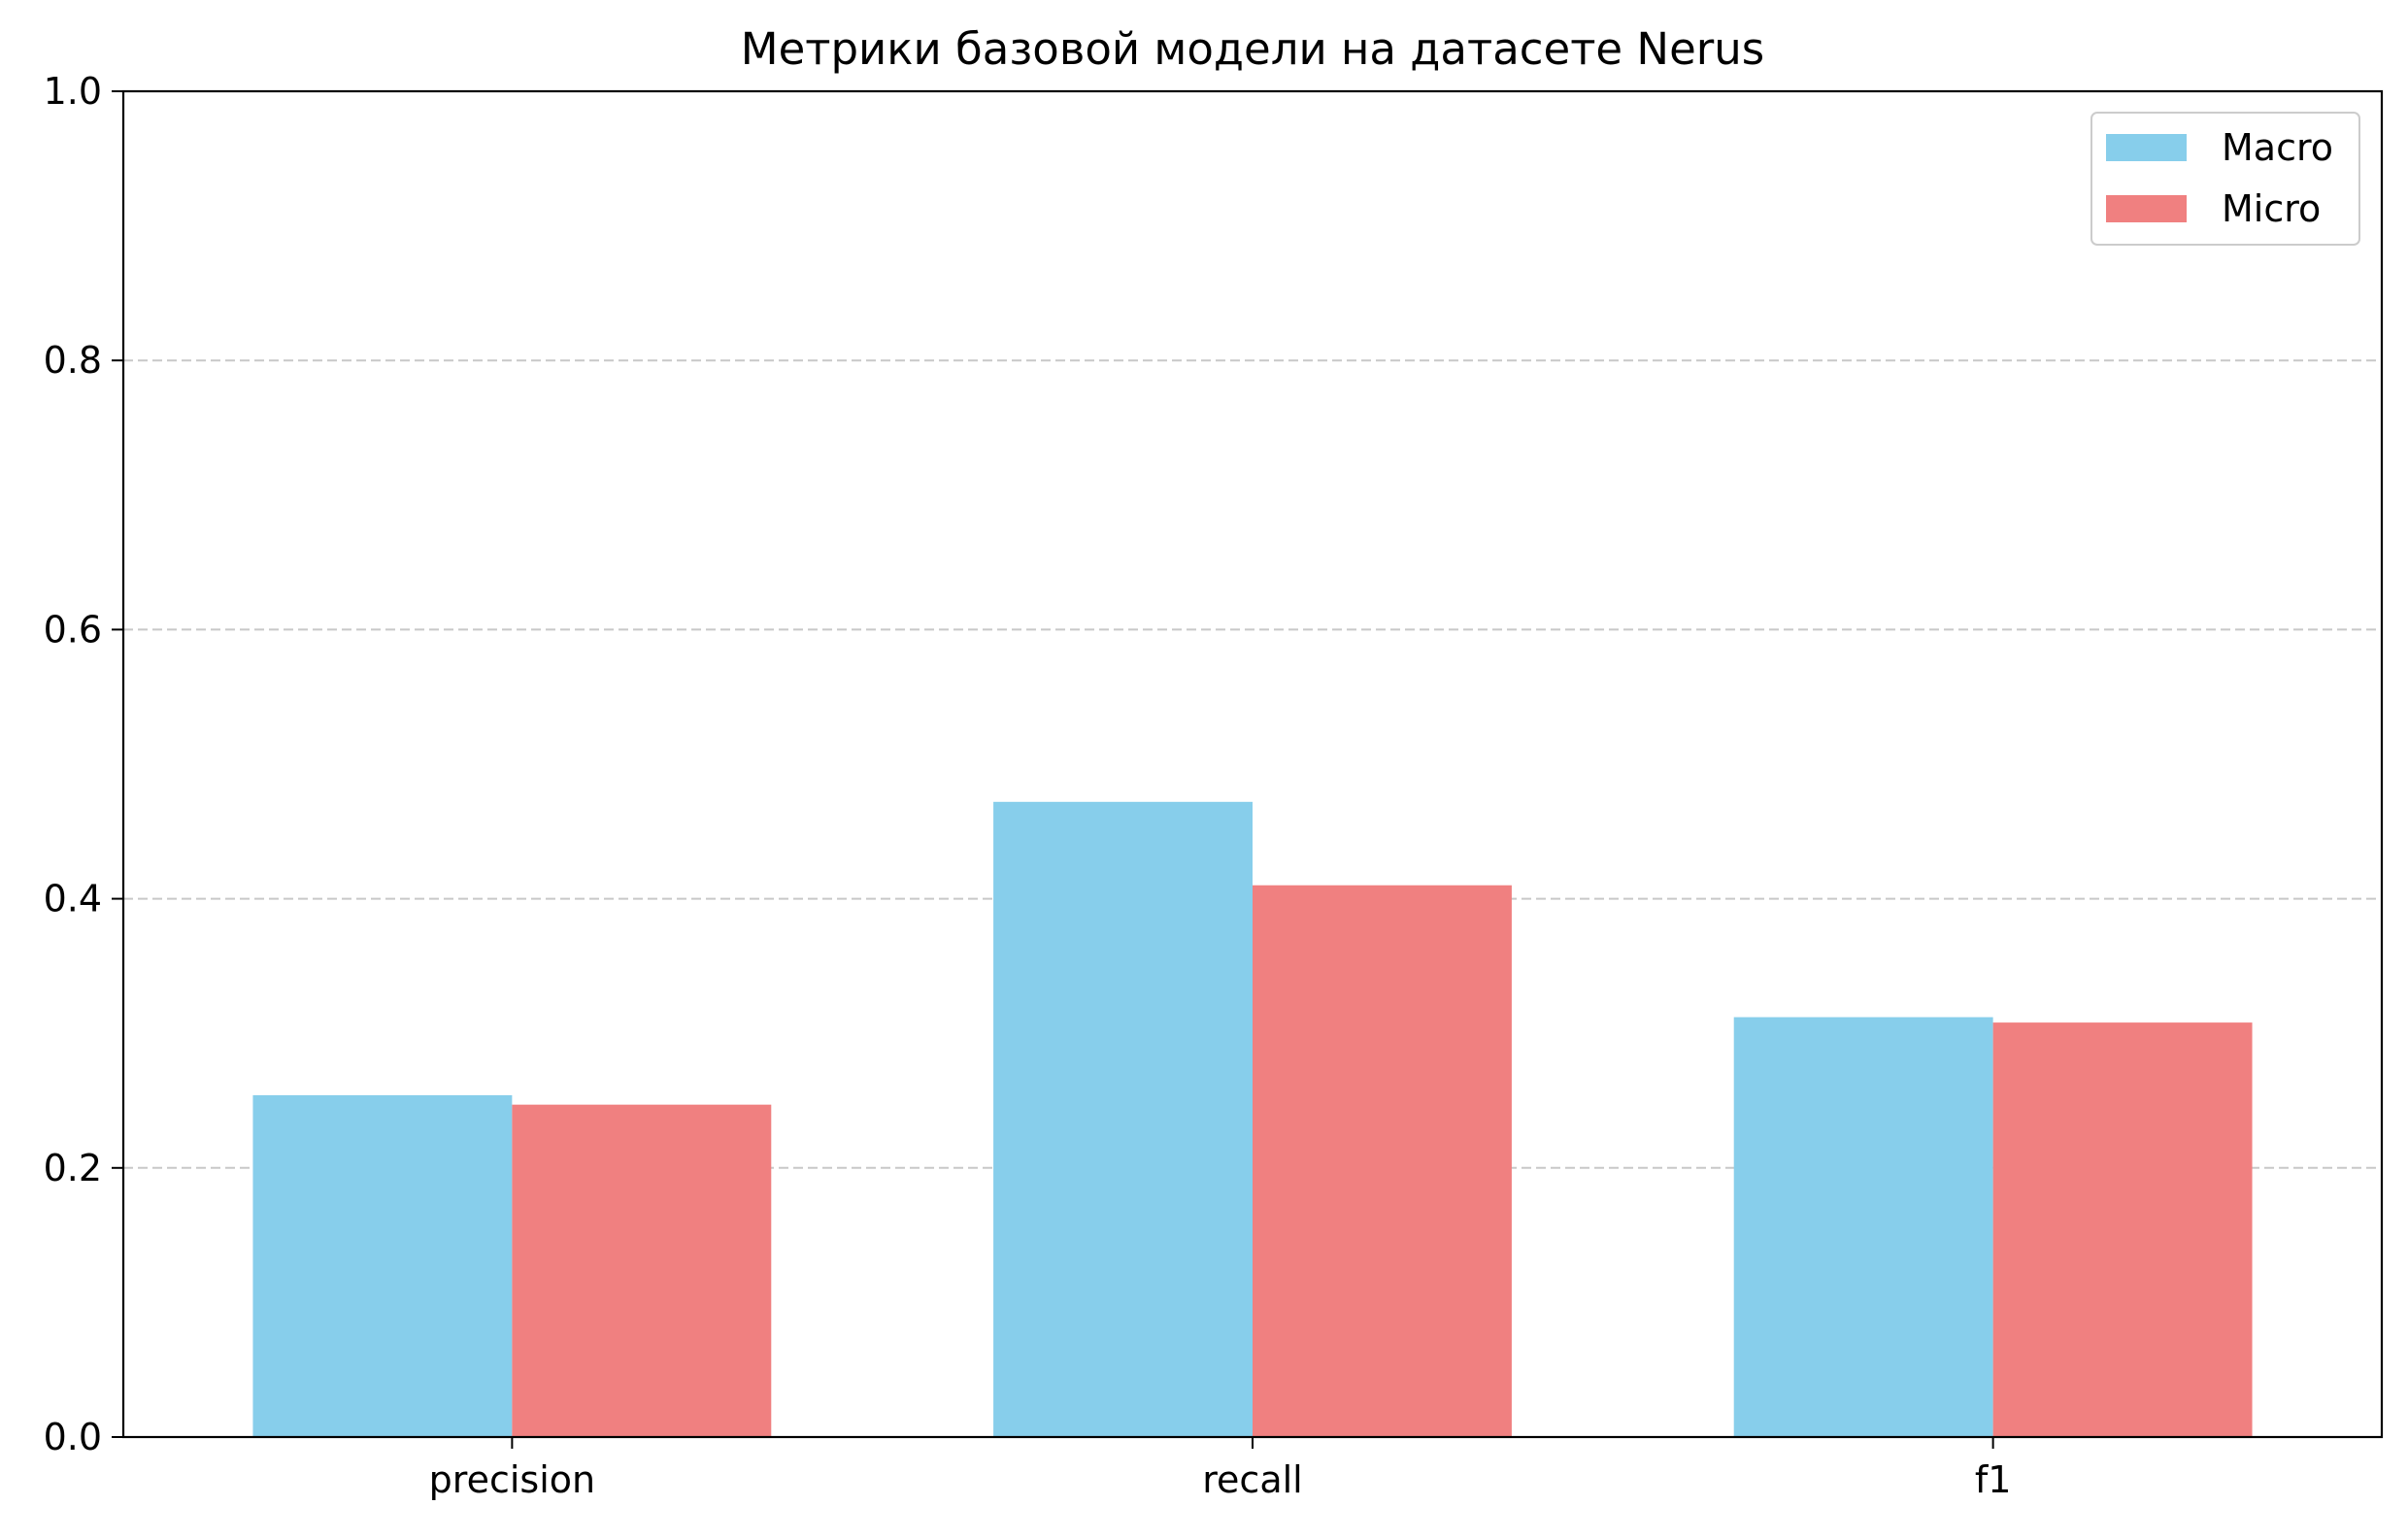 The image size is (2408, 1539). I want to click on y-tick-label: 0.0, so click(73, 1437).